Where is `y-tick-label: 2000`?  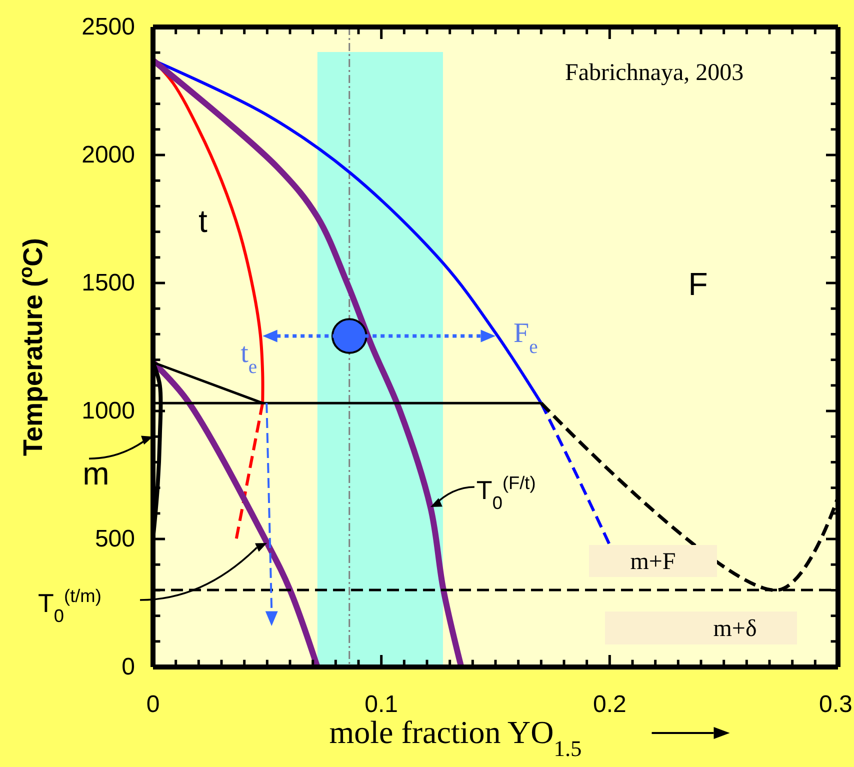 y-tick-label: 2000 is located at coordinates (108, 155).